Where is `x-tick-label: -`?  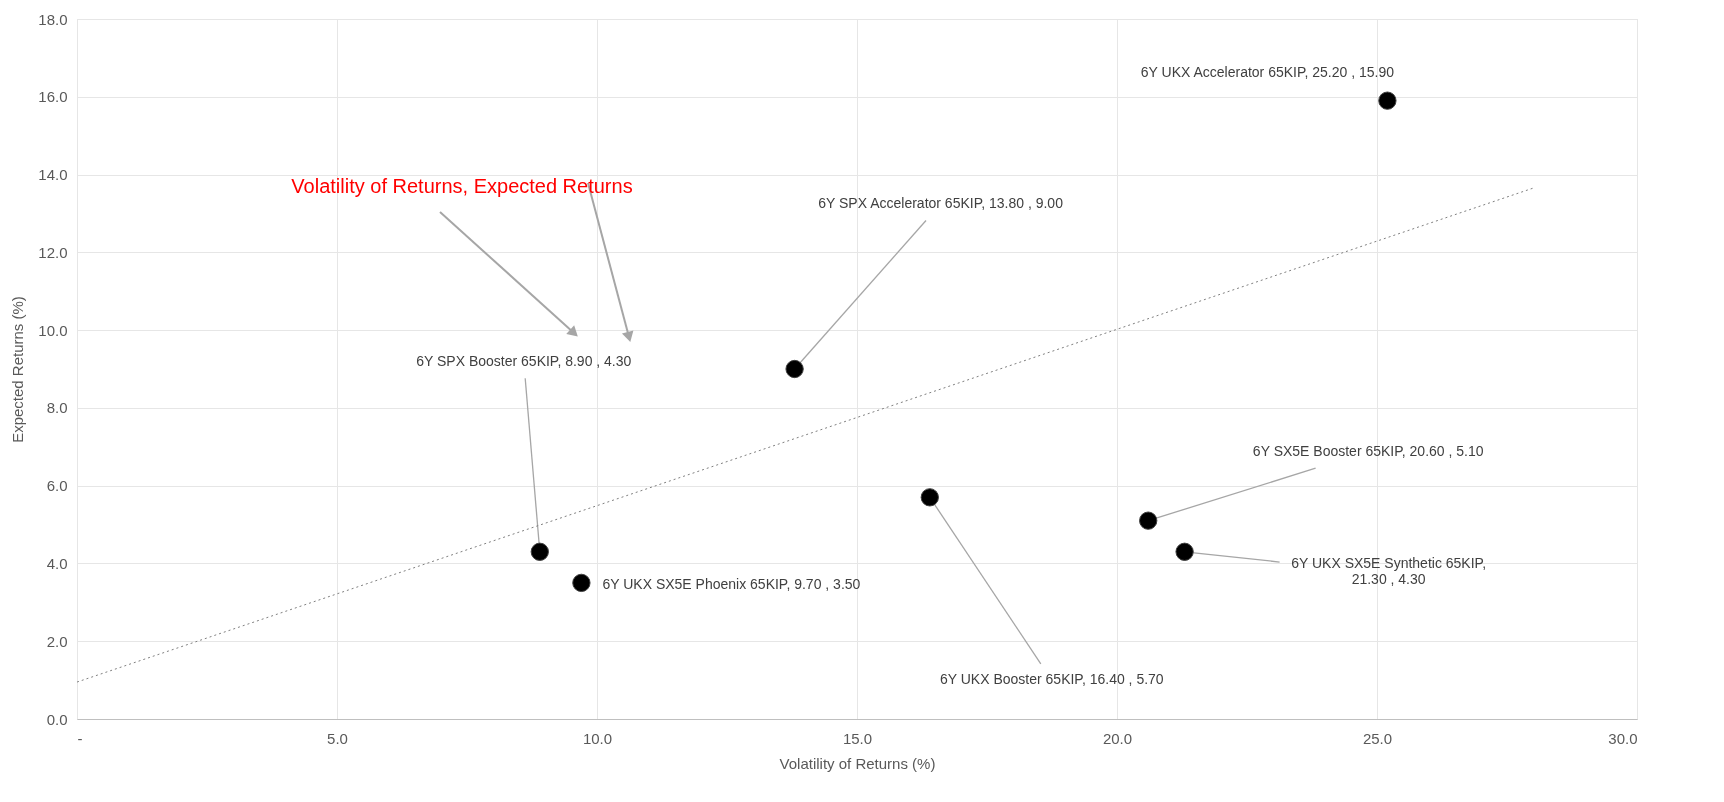
x-tick-label: - is located at coordinates (80, 738).